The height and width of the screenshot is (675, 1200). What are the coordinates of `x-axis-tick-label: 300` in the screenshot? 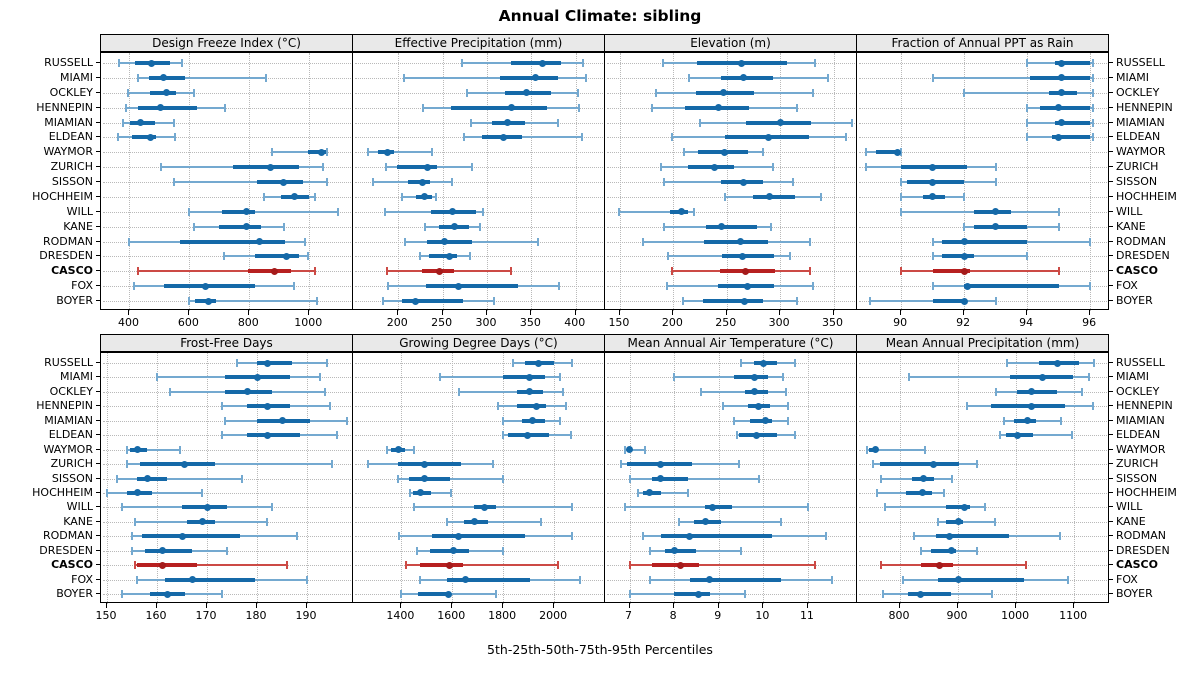 It's located at (486, 322).